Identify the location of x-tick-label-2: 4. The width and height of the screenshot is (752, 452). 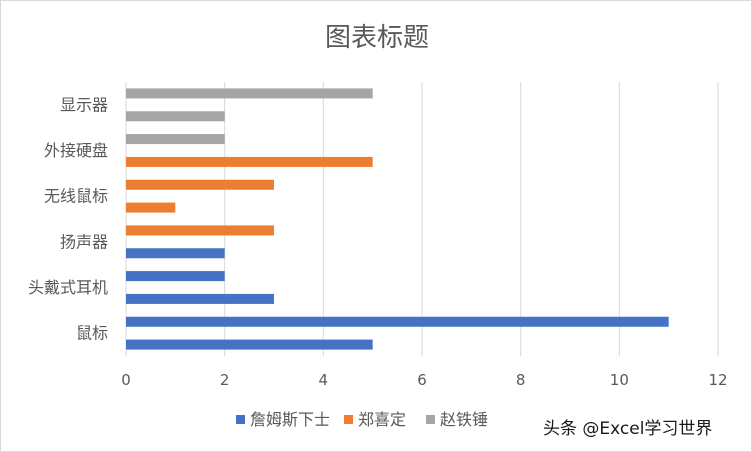
(324, 380).